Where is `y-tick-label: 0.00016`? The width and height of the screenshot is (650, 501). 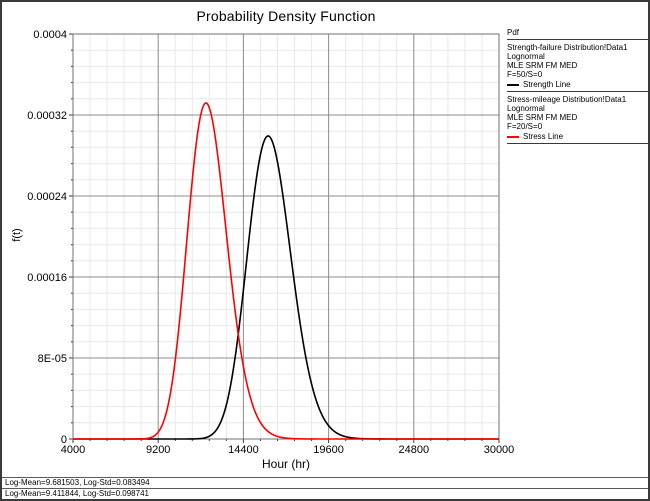
y-tick-label: 0.00016 is located at coordinates (47, 278).